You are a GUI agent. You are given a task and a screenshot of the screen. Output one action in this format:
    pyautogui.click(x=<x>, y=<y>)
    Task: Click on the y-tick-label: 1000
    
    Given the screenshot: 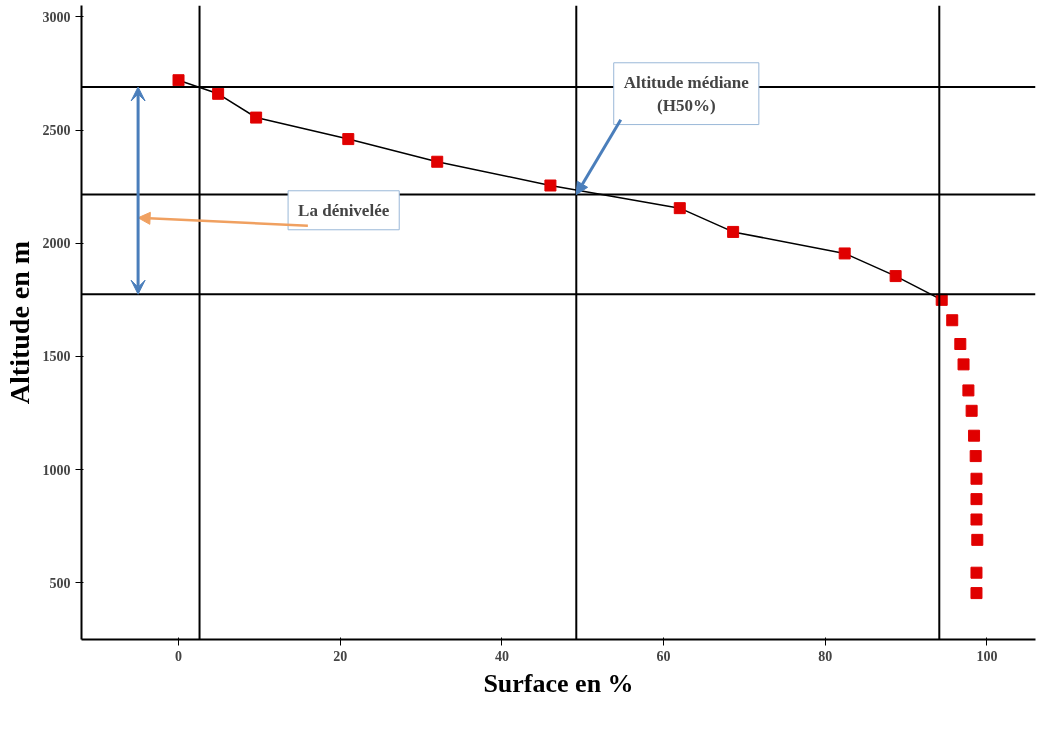 What is the action you would take?
    pyautogui.click(x=56, y=470)
    